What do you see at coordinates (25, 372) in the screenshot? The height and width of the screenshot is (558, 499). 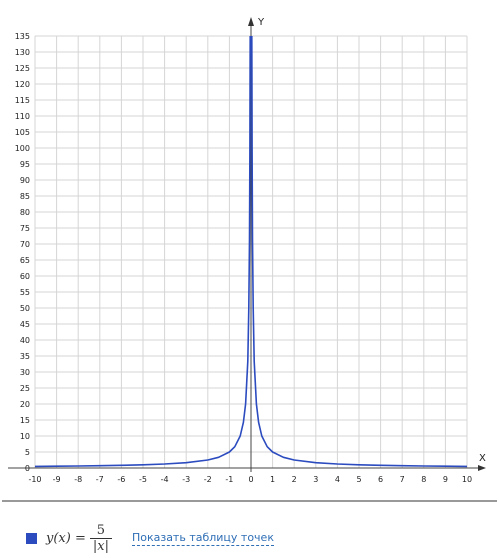 I see `y-tick-label: 30` at bounding box center [25, 372].